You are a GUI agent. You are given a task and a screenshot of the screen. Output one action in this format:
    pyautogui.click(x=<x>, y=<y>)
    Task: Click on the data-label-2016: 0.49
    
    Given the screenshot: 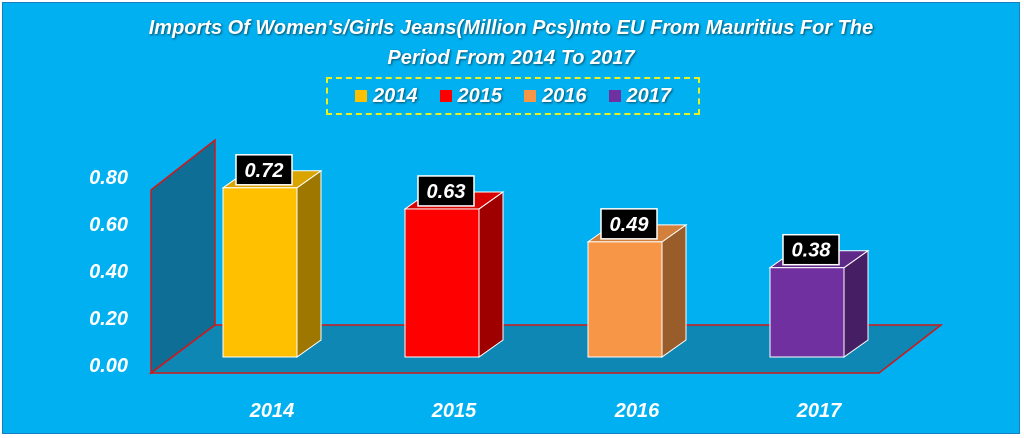 What is the action you would take?
    pyautogui.click(x=629, y=224)
    